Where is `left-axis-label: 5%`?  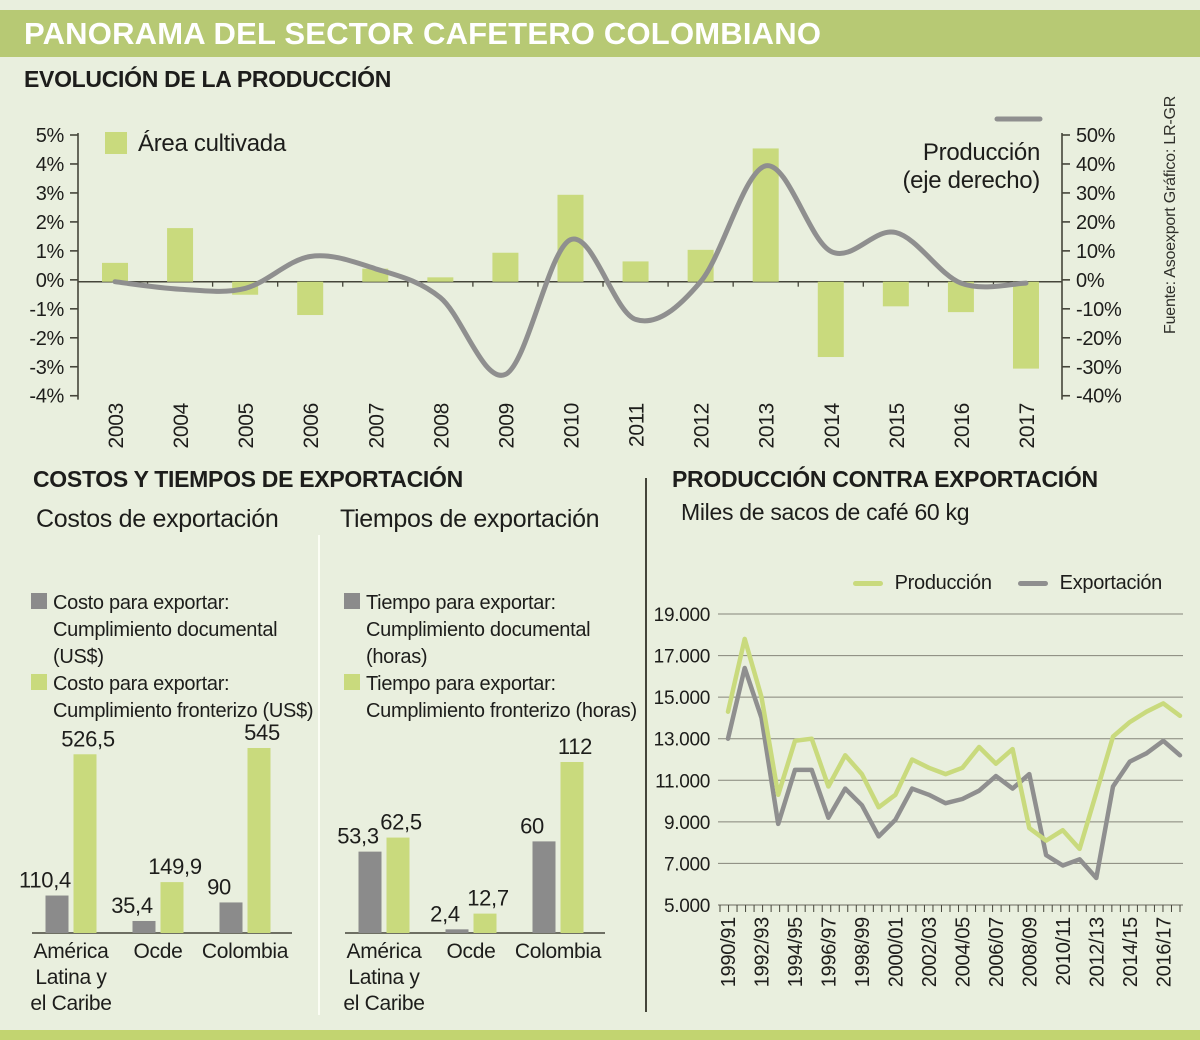
left-axis-label: 5% is located at coordinates (50, 136).